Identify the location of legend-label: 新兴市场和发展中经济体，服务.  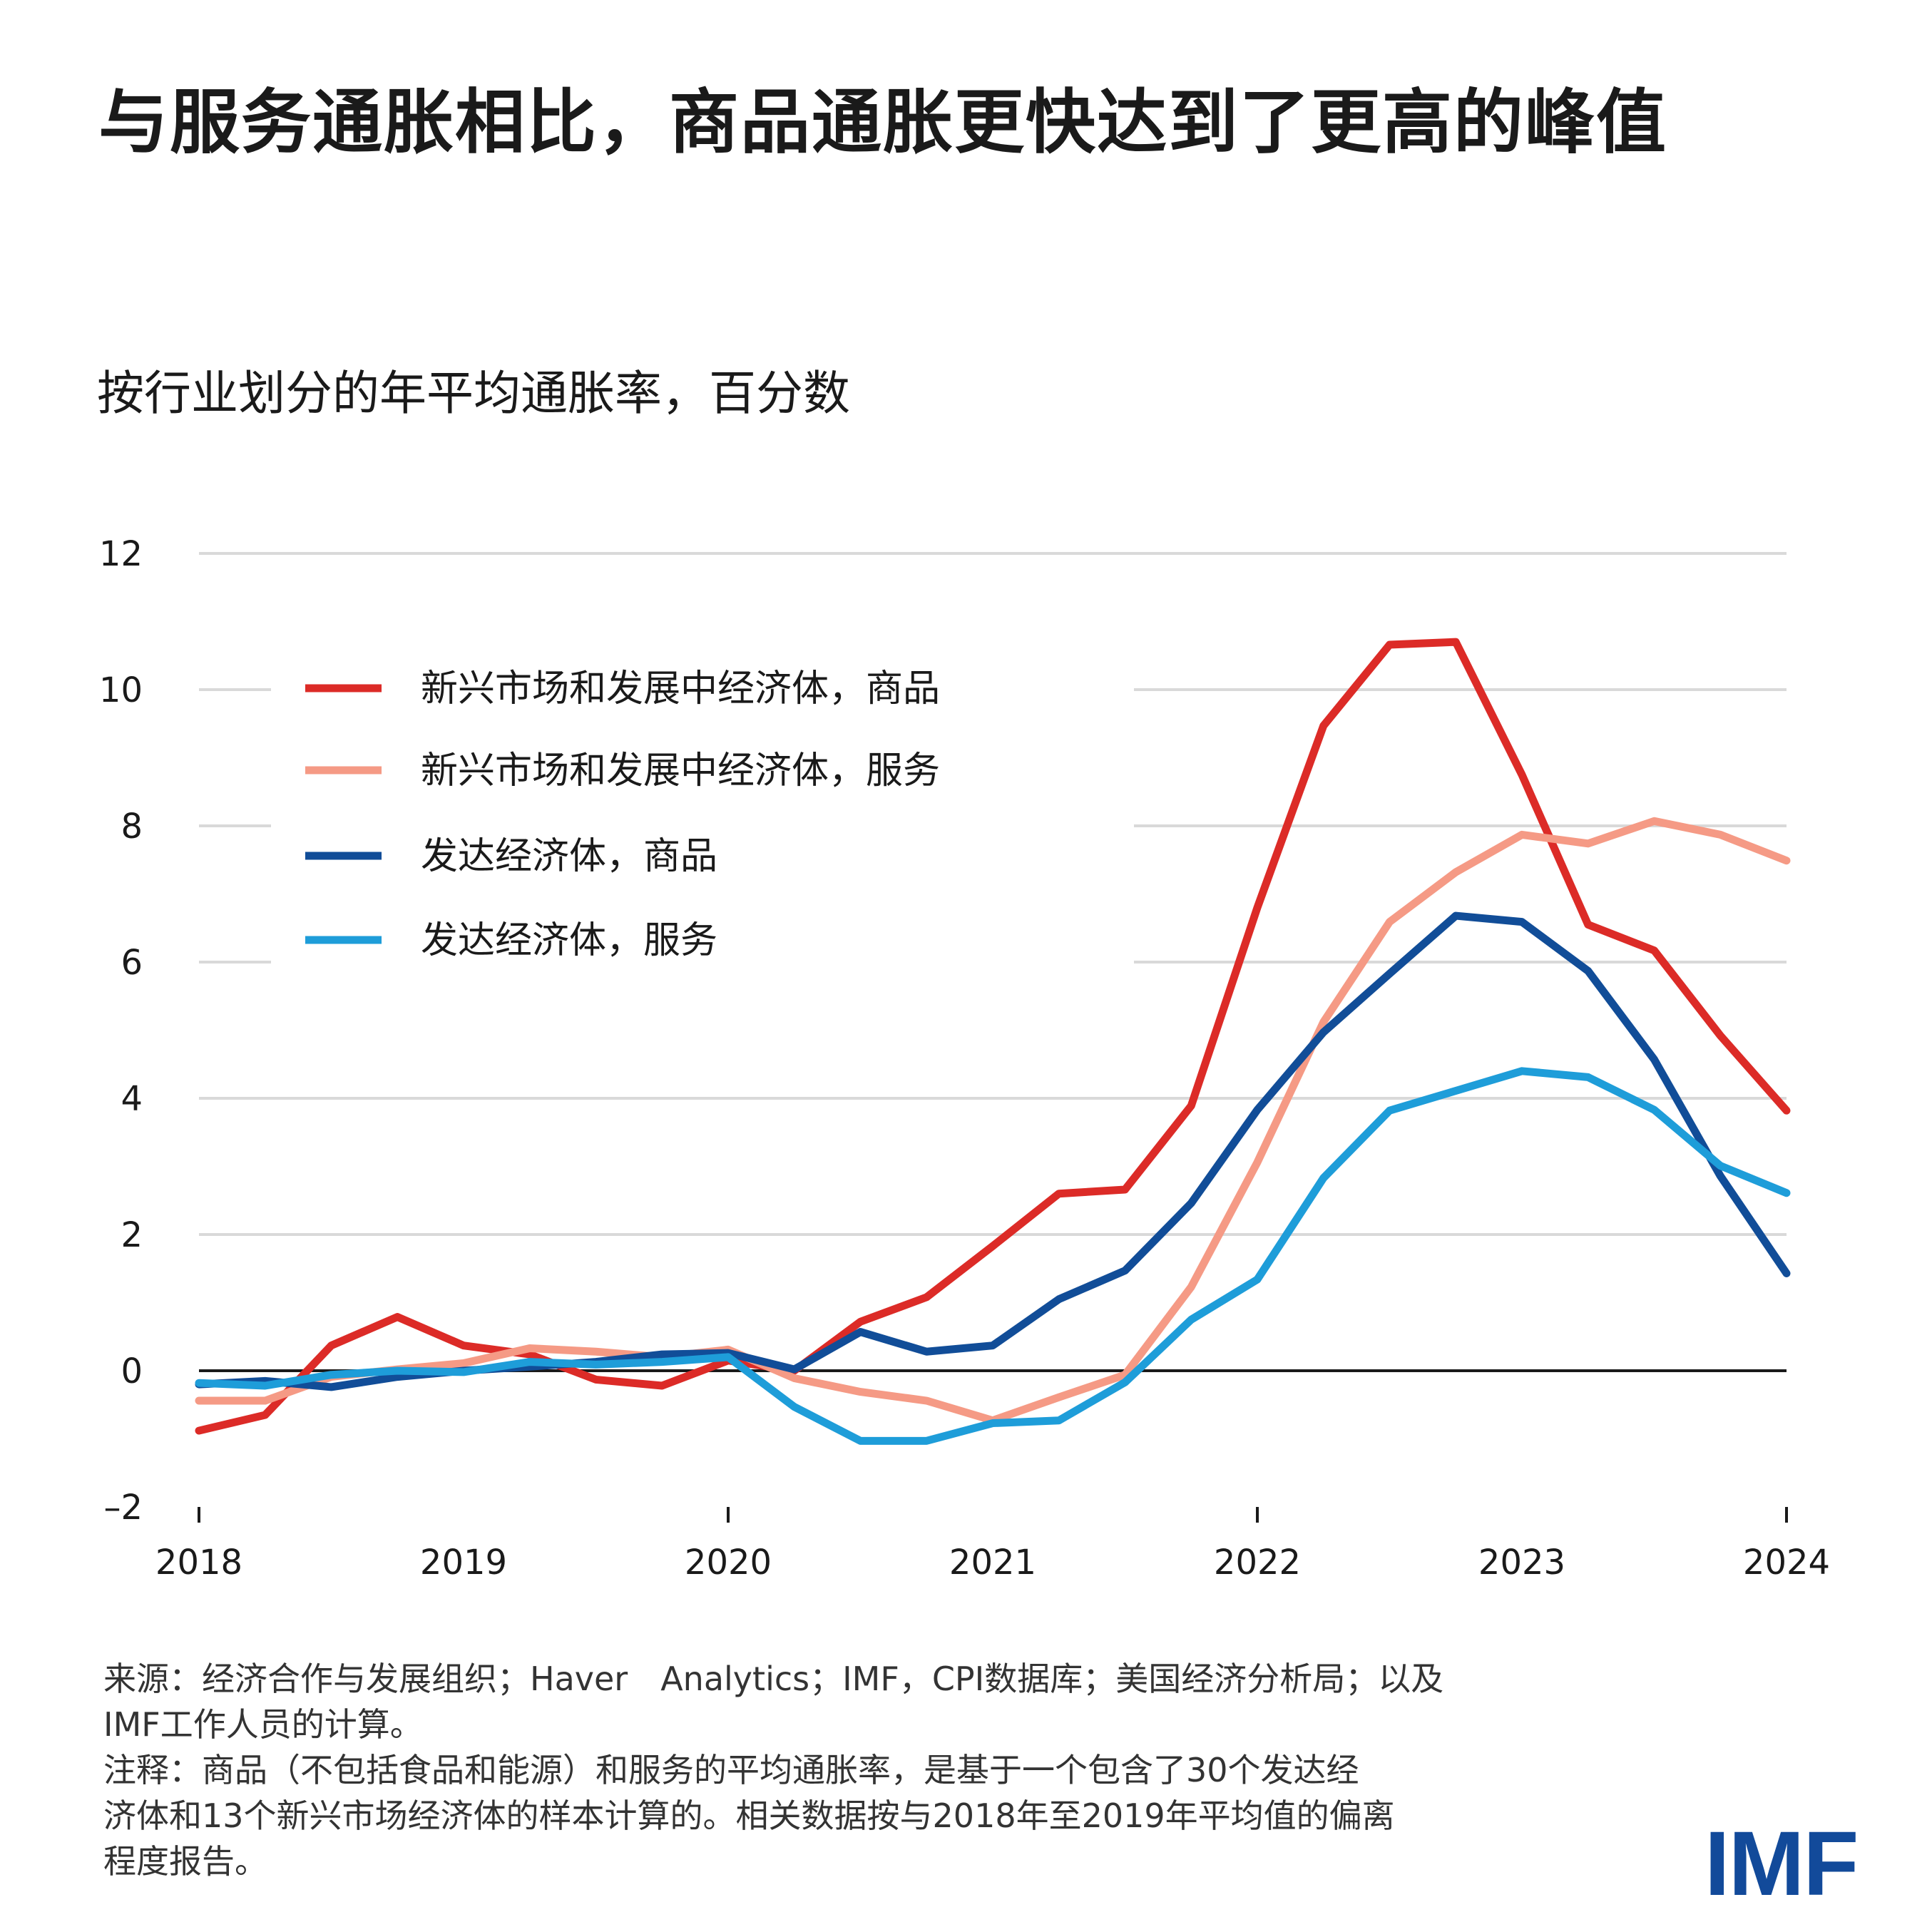
(681, 771).